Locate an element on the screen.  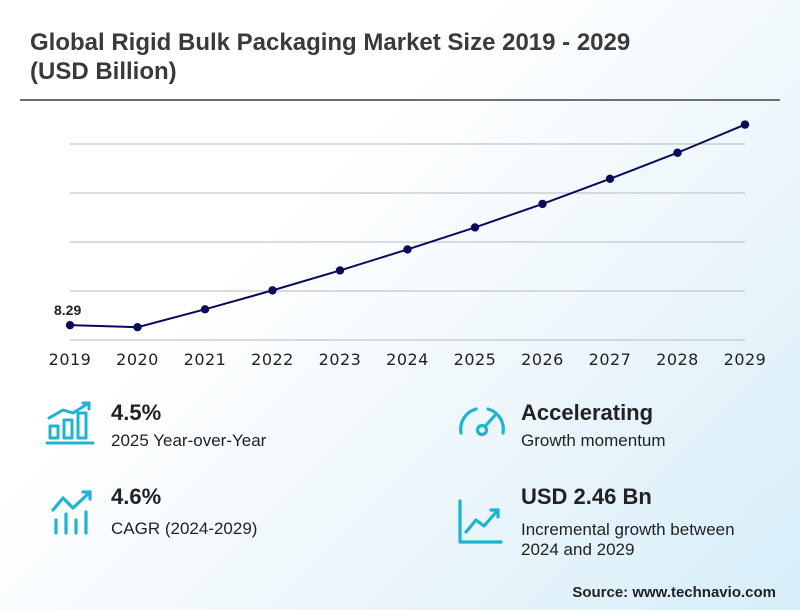
data-point-2026 is located at coordinates (542, 204).